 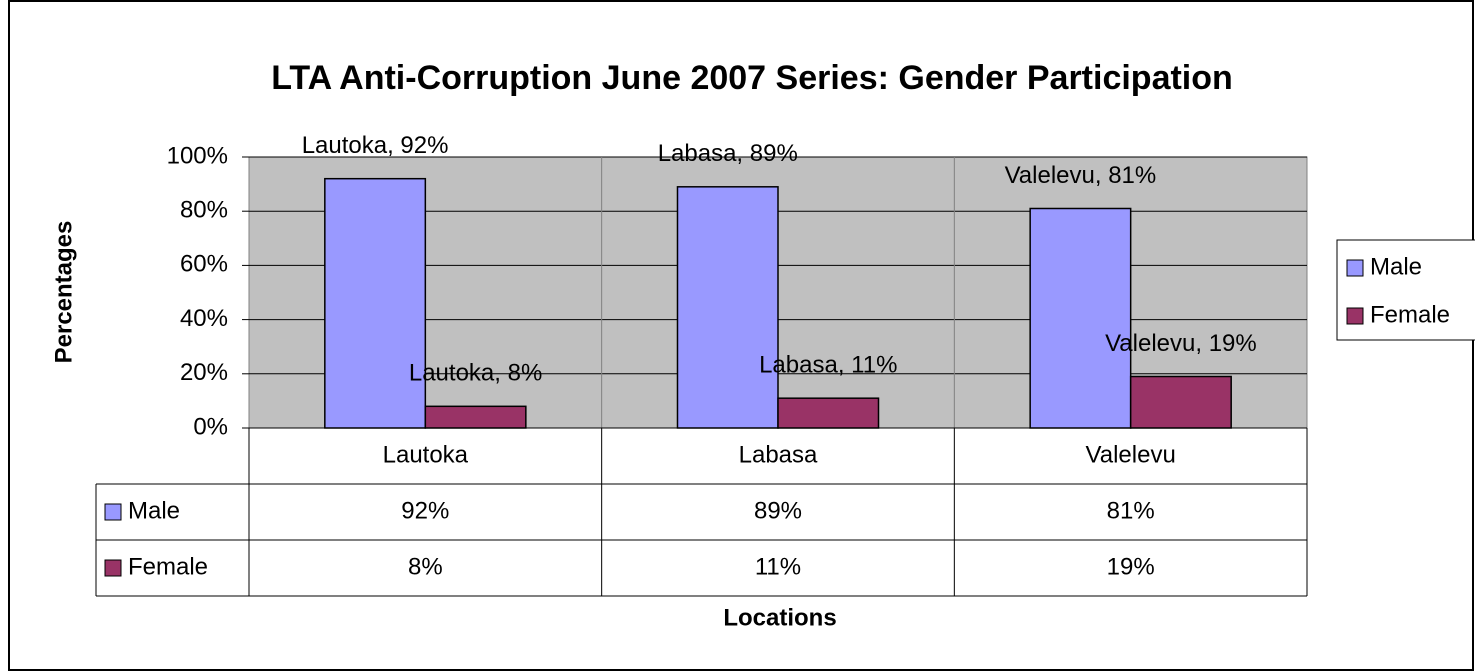 What do you see at coordinates (778, 510) in the screenshot?
I see `table-cell: 89%` at bounding box center [778, 510].